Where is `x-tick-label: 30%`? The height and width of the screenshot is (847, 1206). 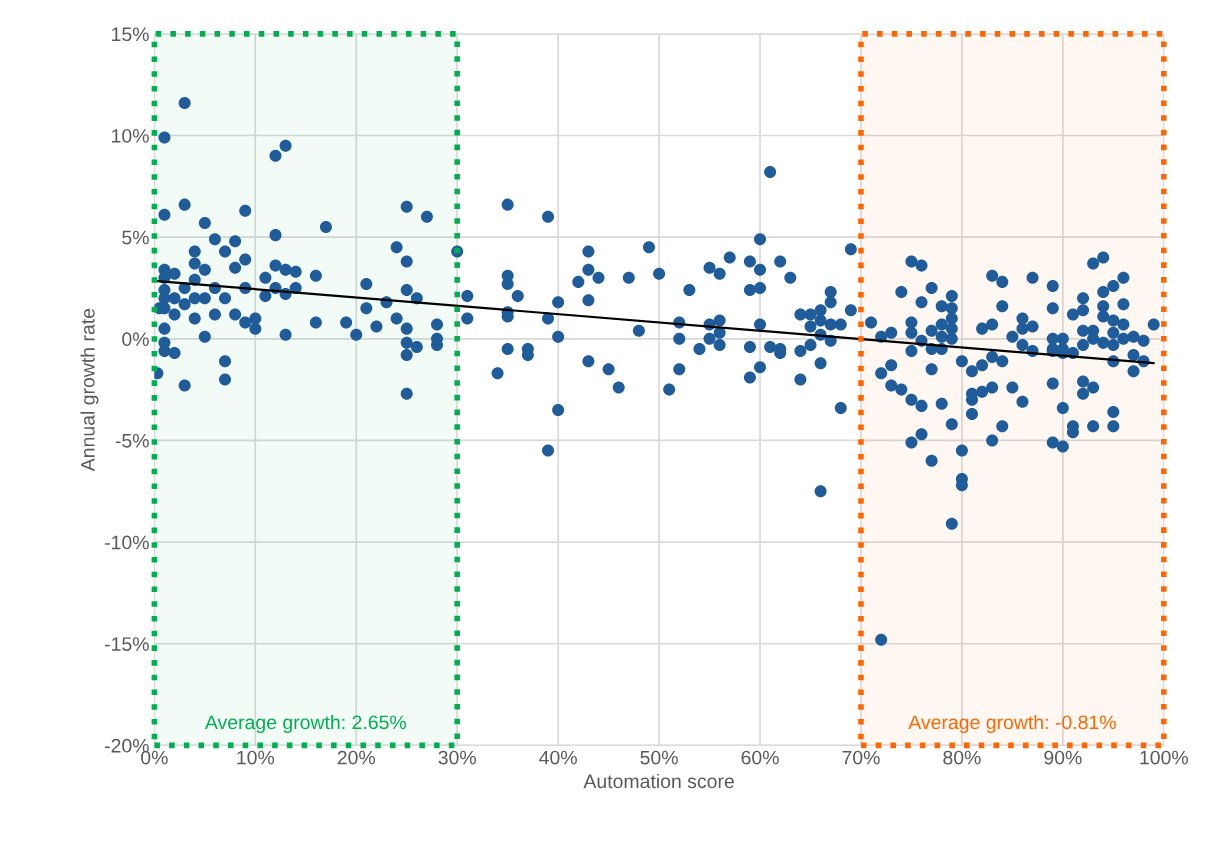
x-tick-label: 30% is located at coordinates (457, 757).